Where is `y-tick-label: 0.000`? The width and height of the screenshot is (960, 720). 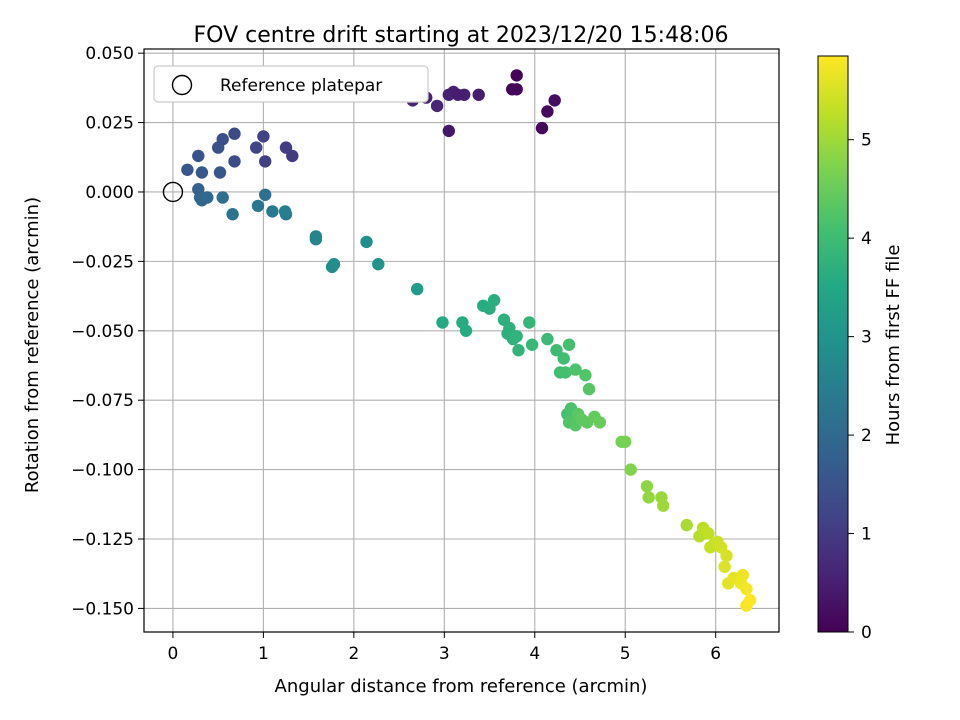
y-tick-label: 0.000 is located at coordinates (109, 193).